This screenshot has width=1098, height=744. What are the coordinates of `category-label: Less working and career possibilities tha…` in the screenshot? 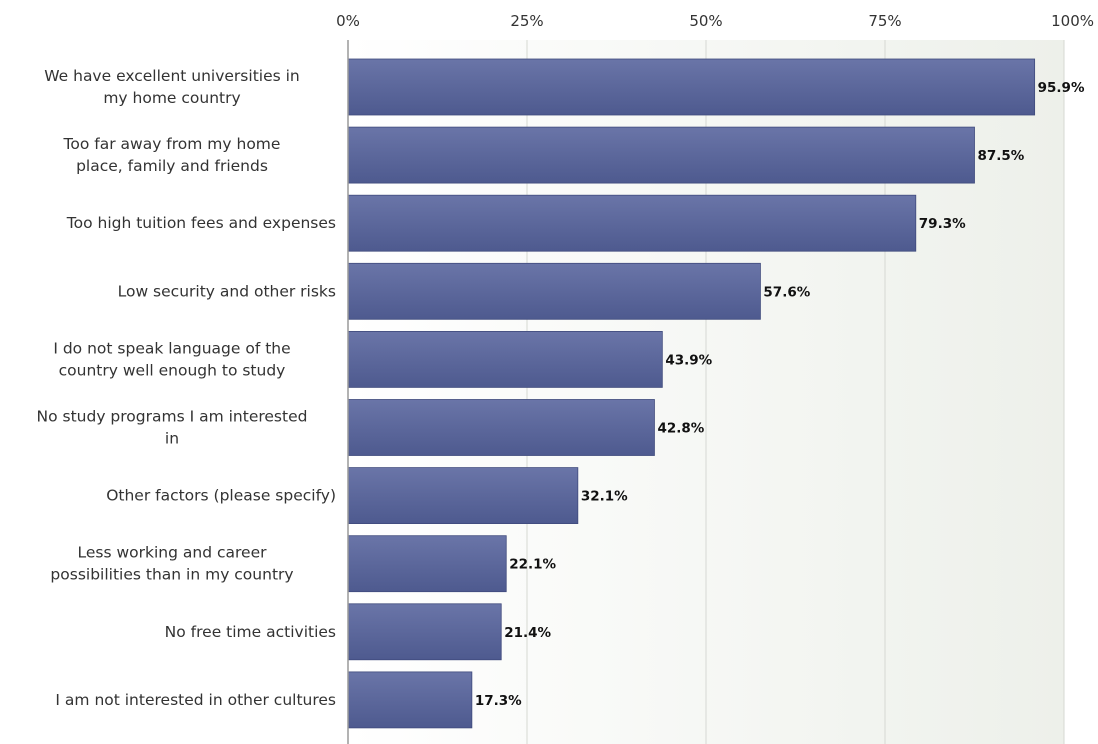 It's located at (171, 564).